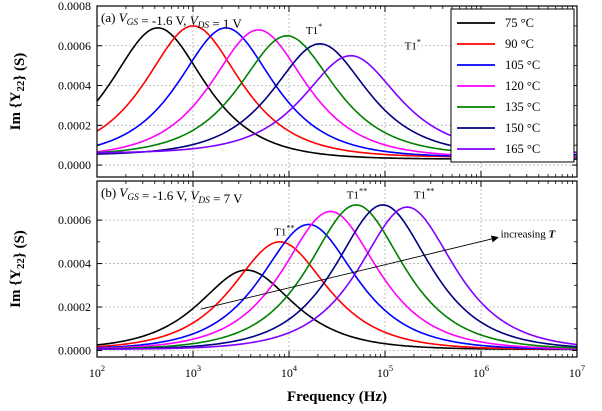  What do you see at coordinates (522, 86) in the screenshot?
I see `legend-label: 120 °C` at bounding box center [522, 86].